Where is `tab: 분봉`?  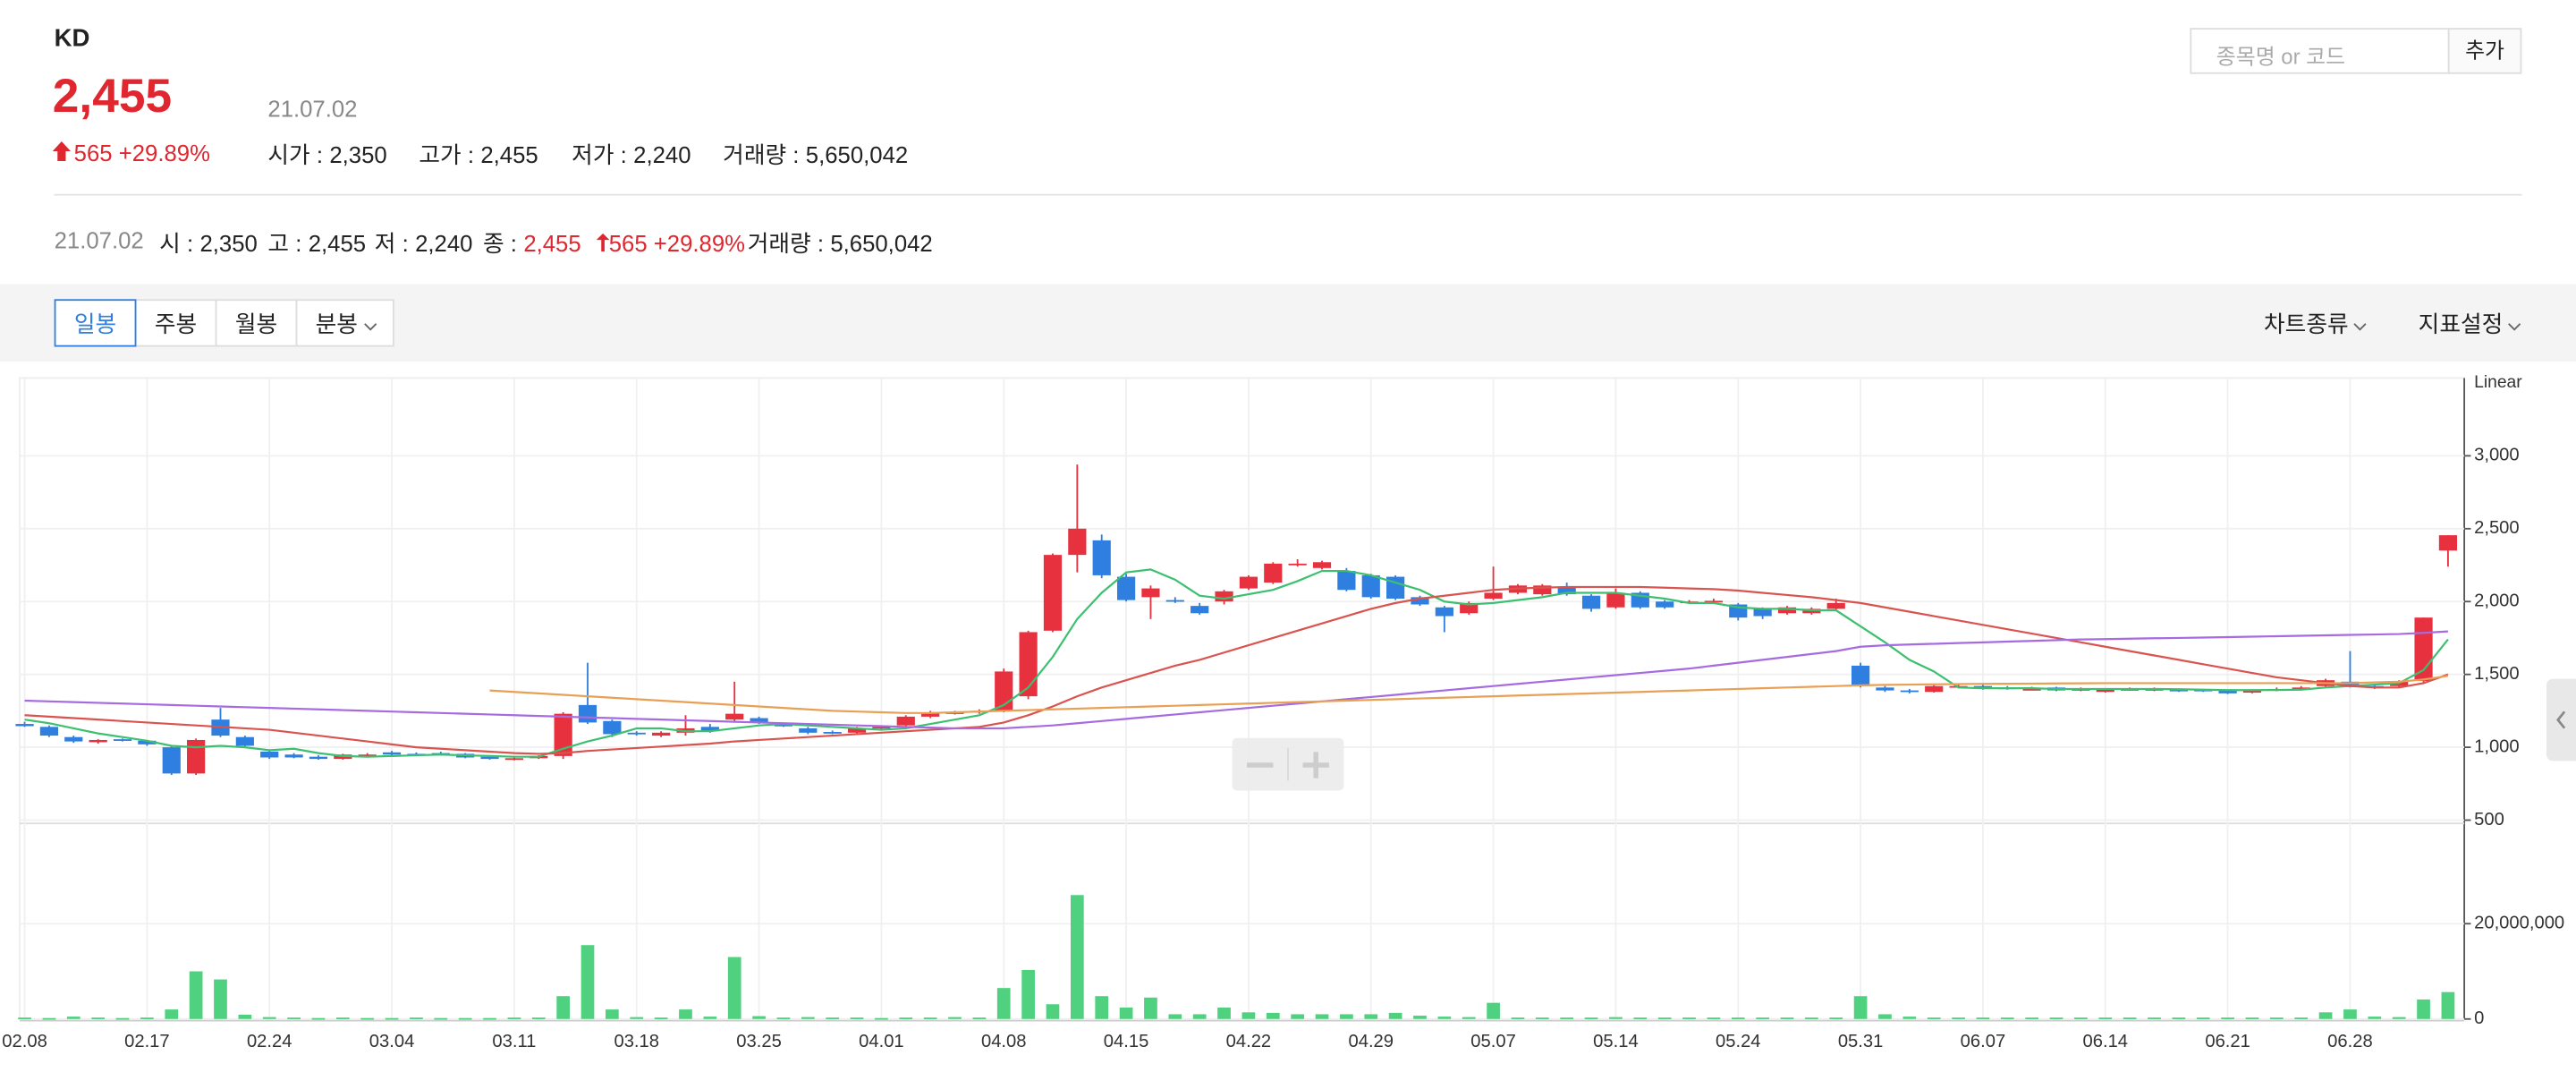
tab: 분봉 is located at coordinates (344, 323).